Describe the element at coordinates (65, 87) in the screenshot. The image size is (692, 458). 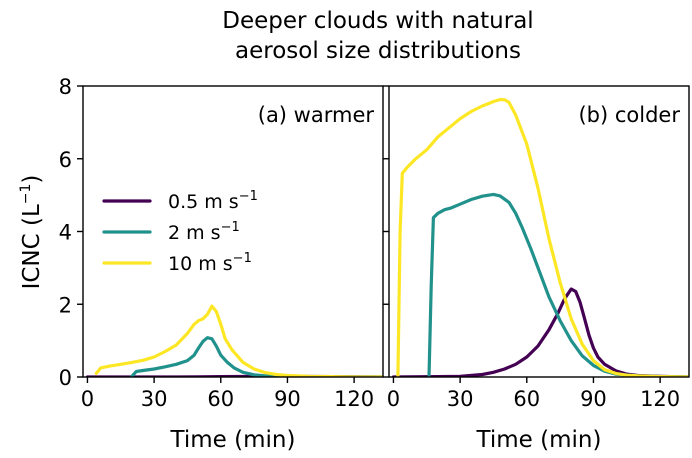
I see `y-tick-label-8: 8` at that location.